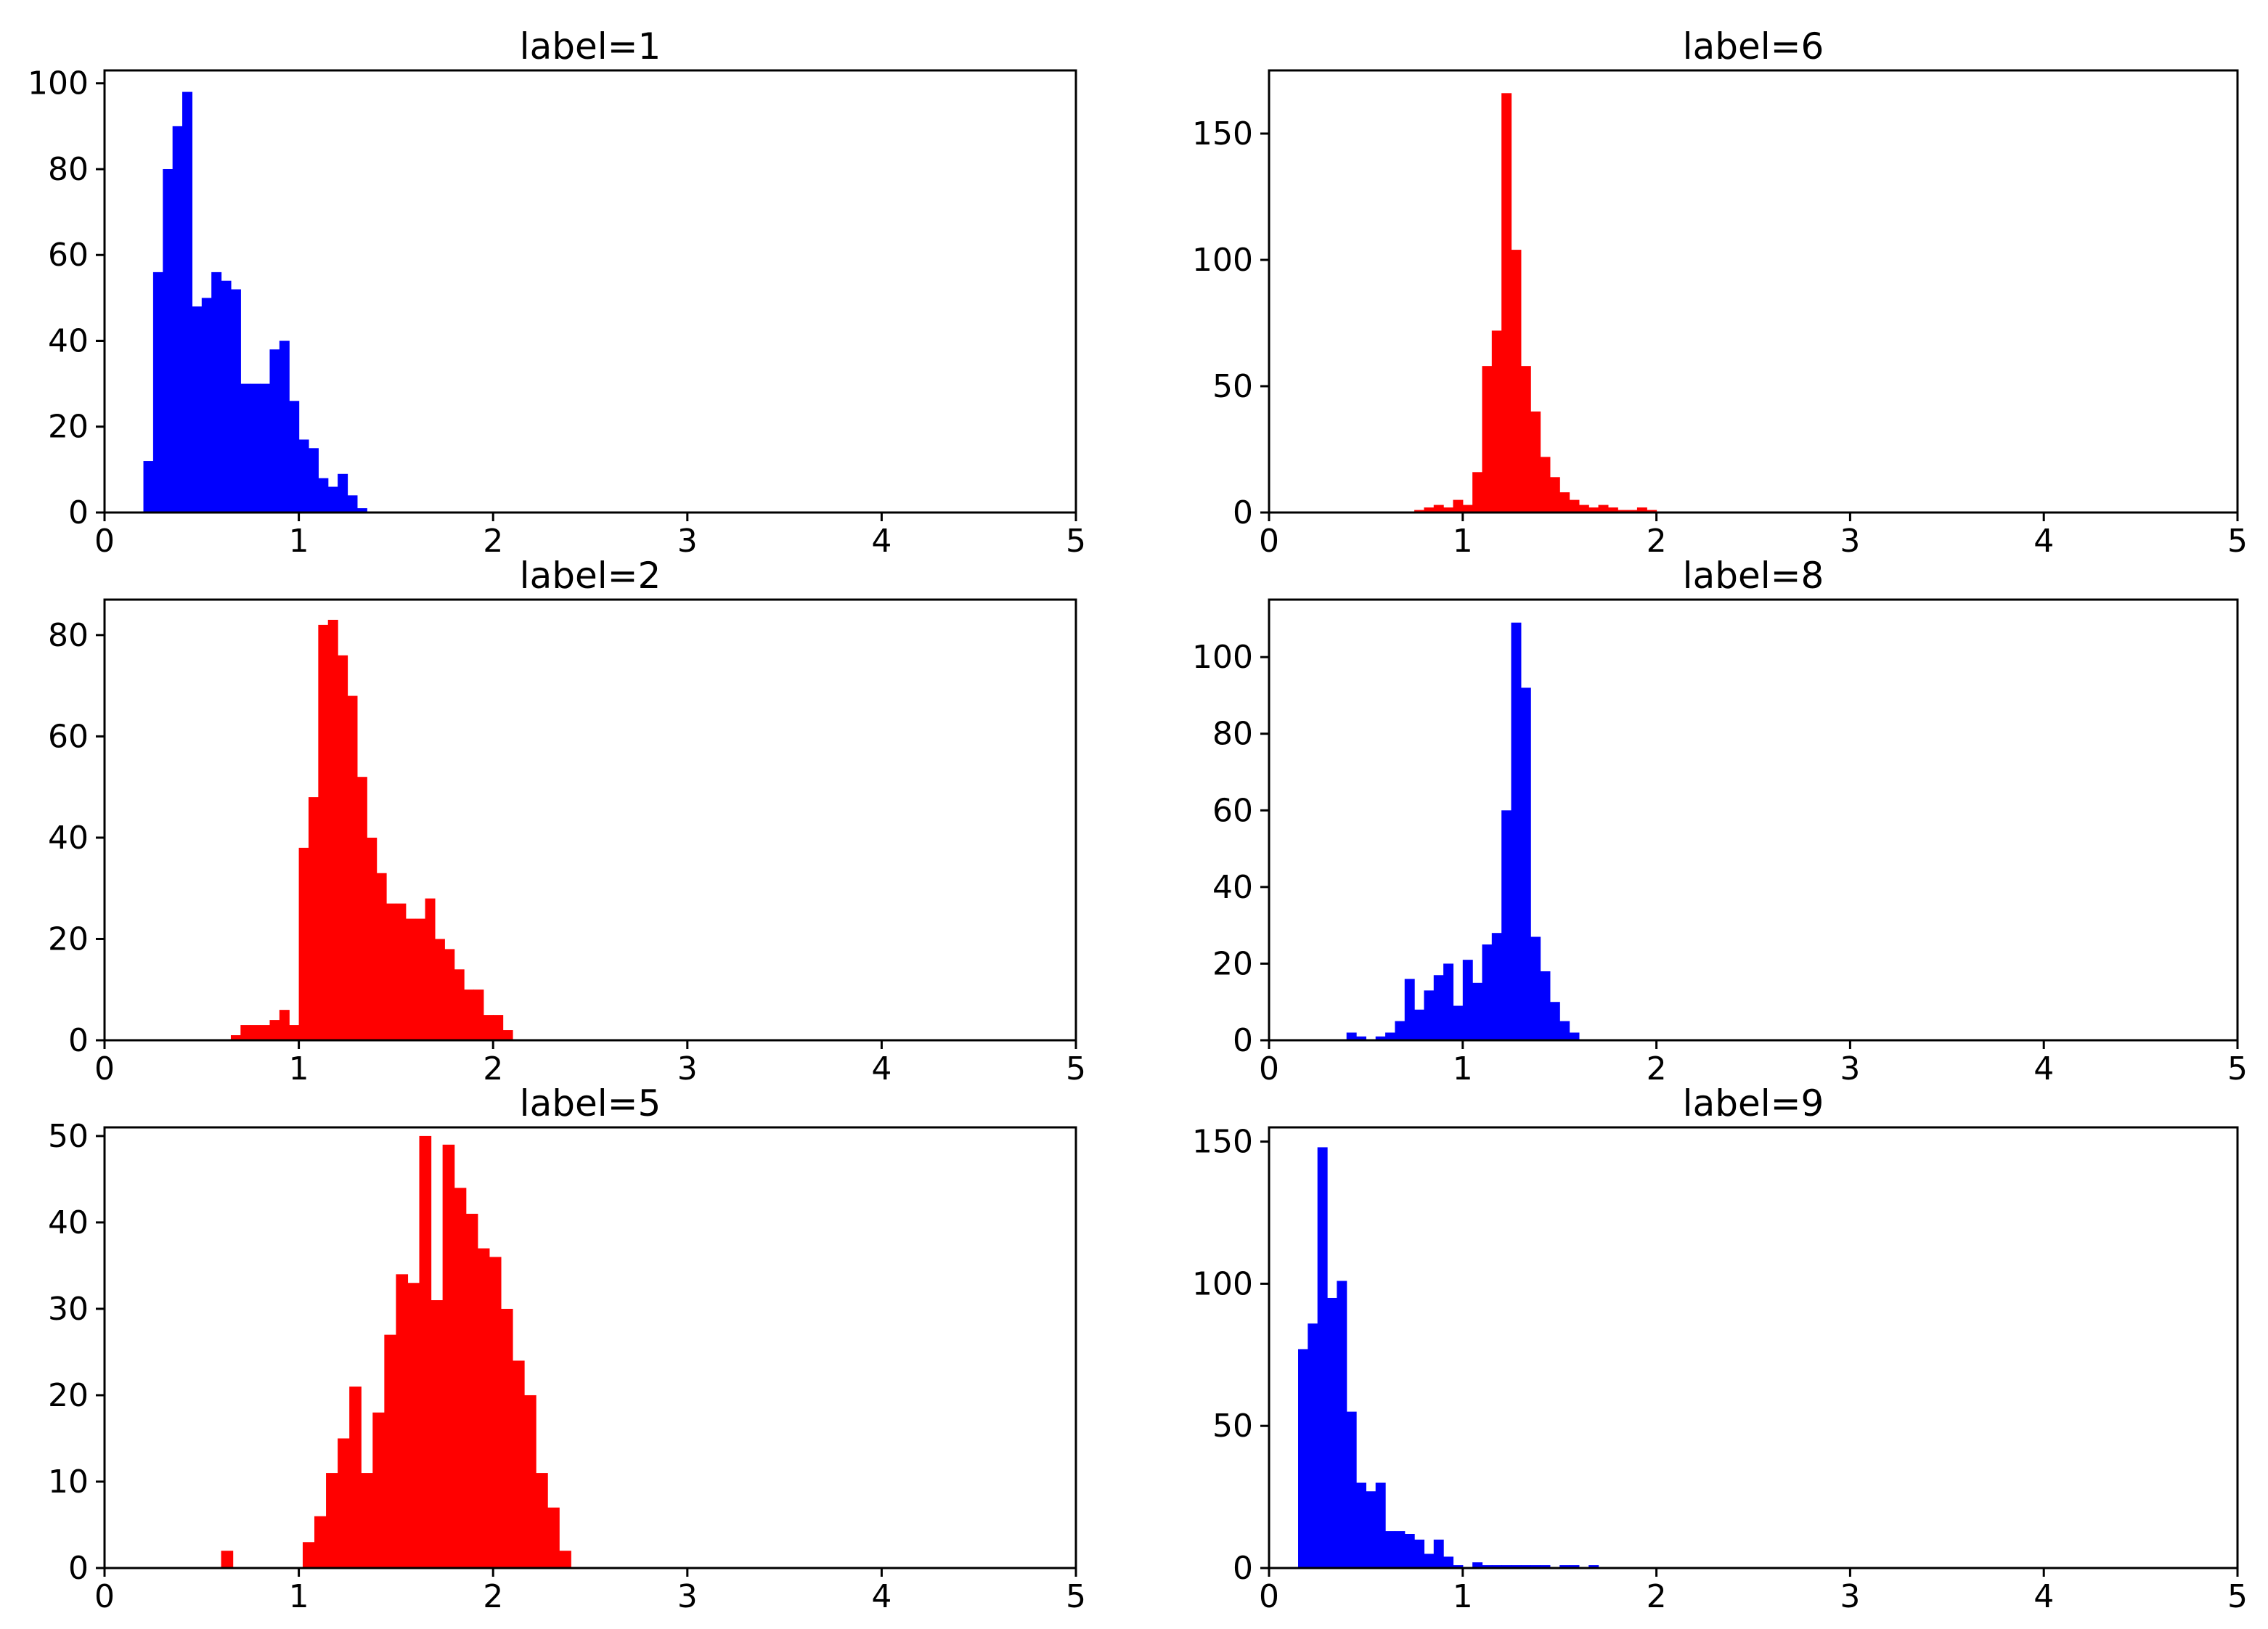  I want to click on x-tick-label: 0, so click(1269, 1068).